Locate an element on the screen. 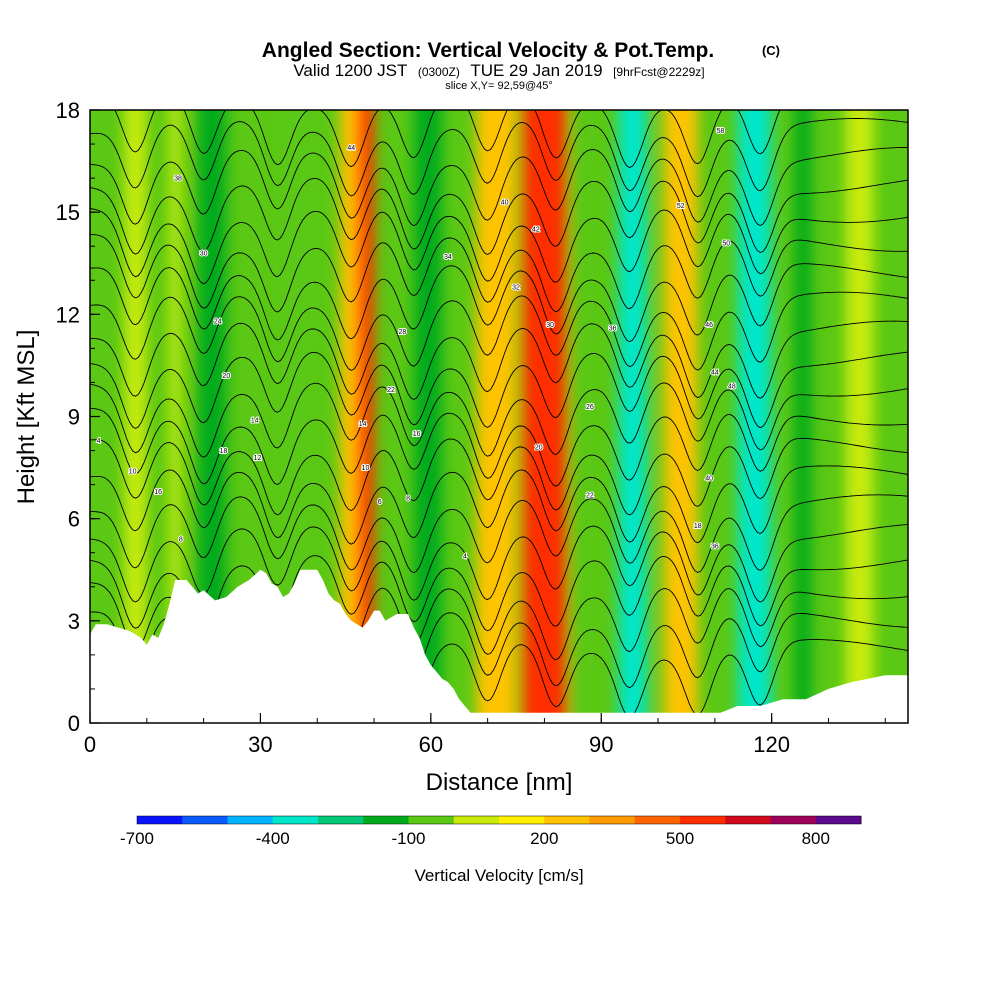  colorbar-tick-label: -700 is located at coordinates (137, 838).